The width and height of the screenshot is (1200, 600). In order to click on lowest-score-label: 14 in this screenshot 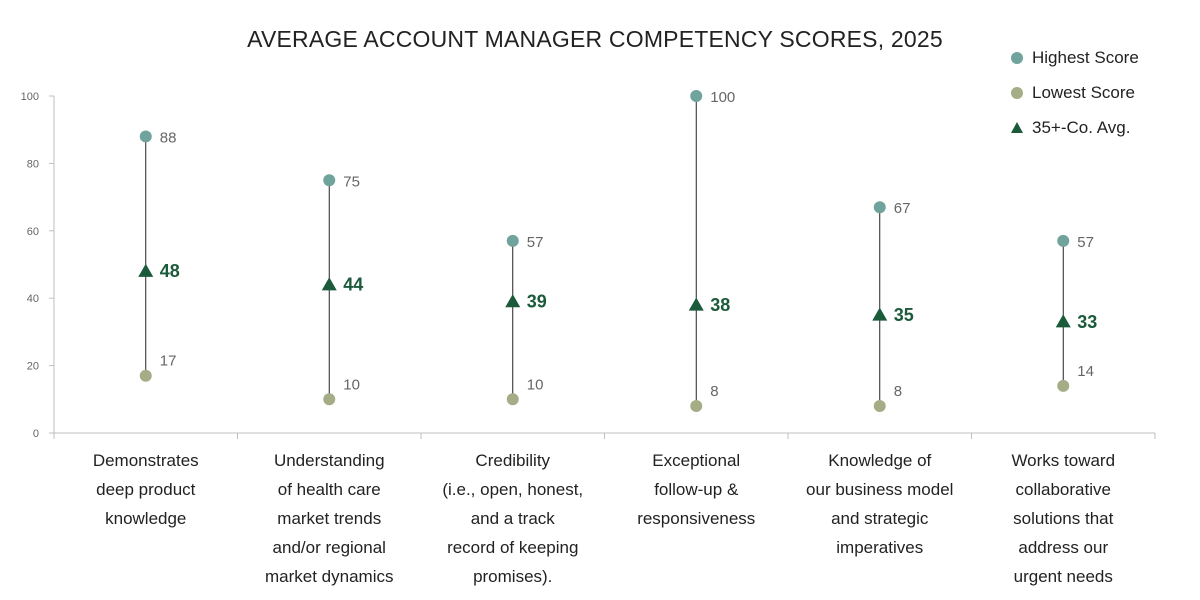, I will do `click(1085, 371)`.